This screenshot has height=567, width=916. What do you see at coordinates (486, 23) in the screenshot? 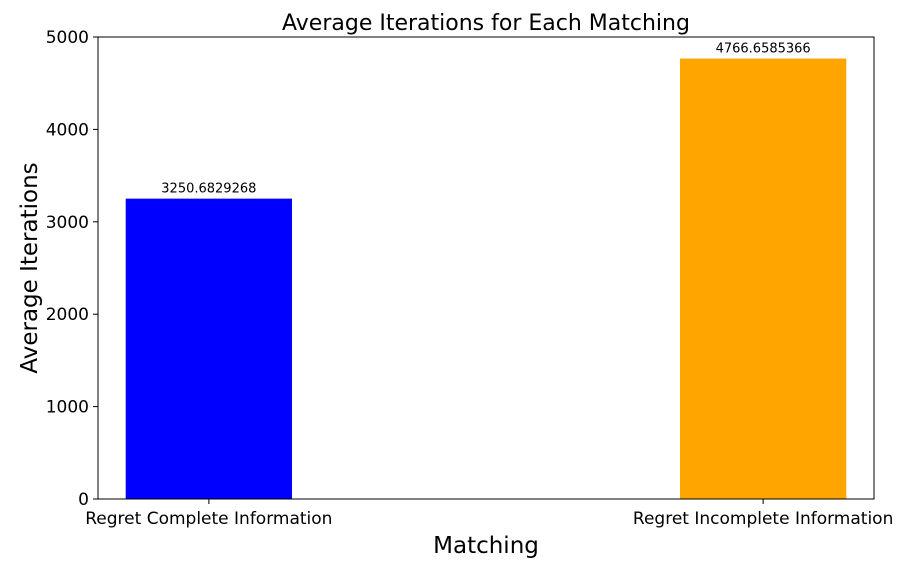
I see `chart-title: Average Iterations for Each Matching` at bounding box center [486, 23].